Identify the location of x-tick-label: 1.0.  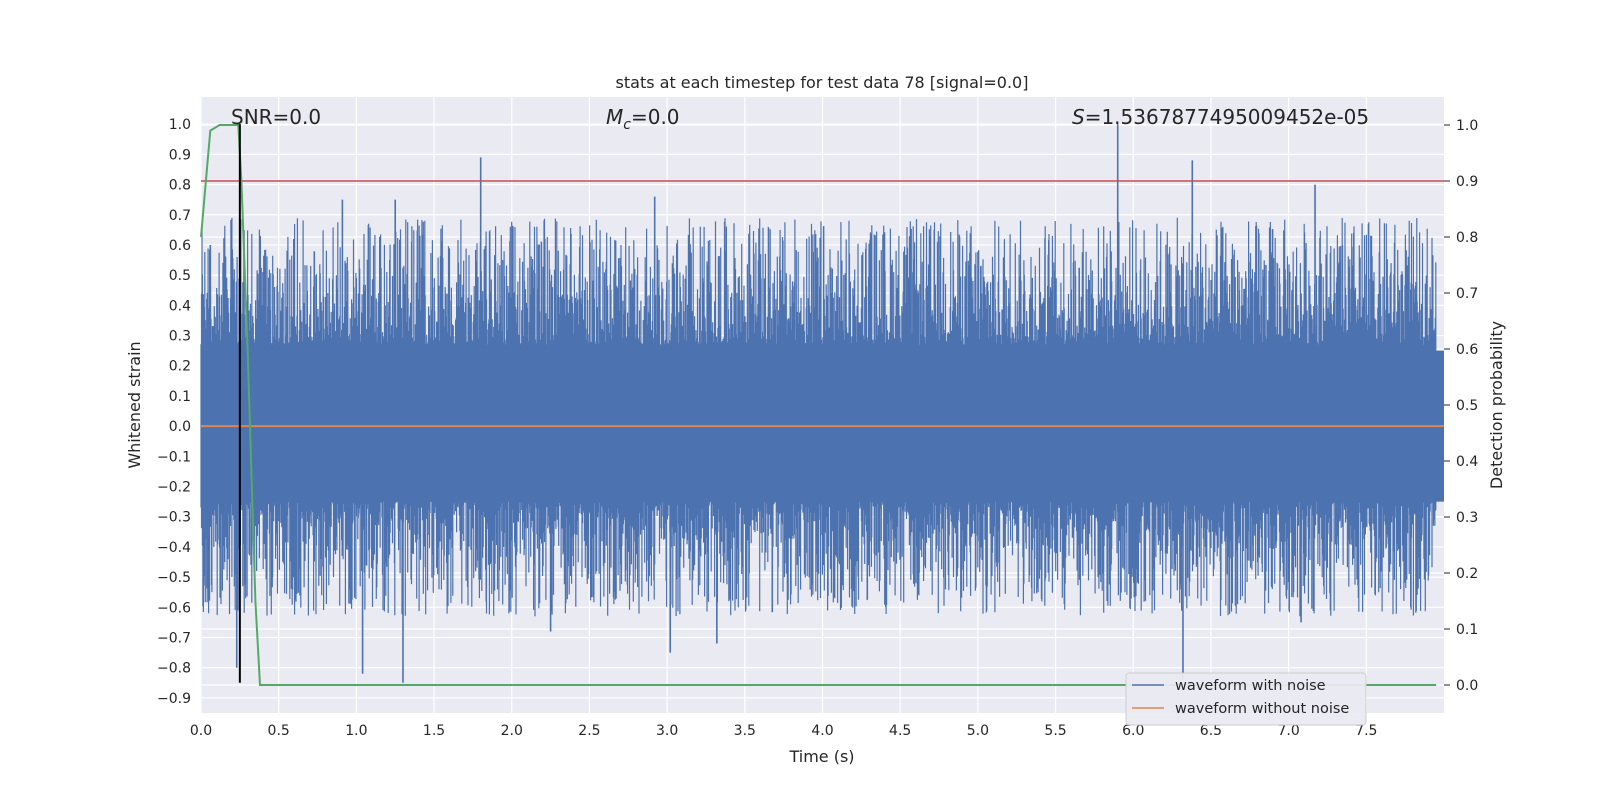
(356, 731).